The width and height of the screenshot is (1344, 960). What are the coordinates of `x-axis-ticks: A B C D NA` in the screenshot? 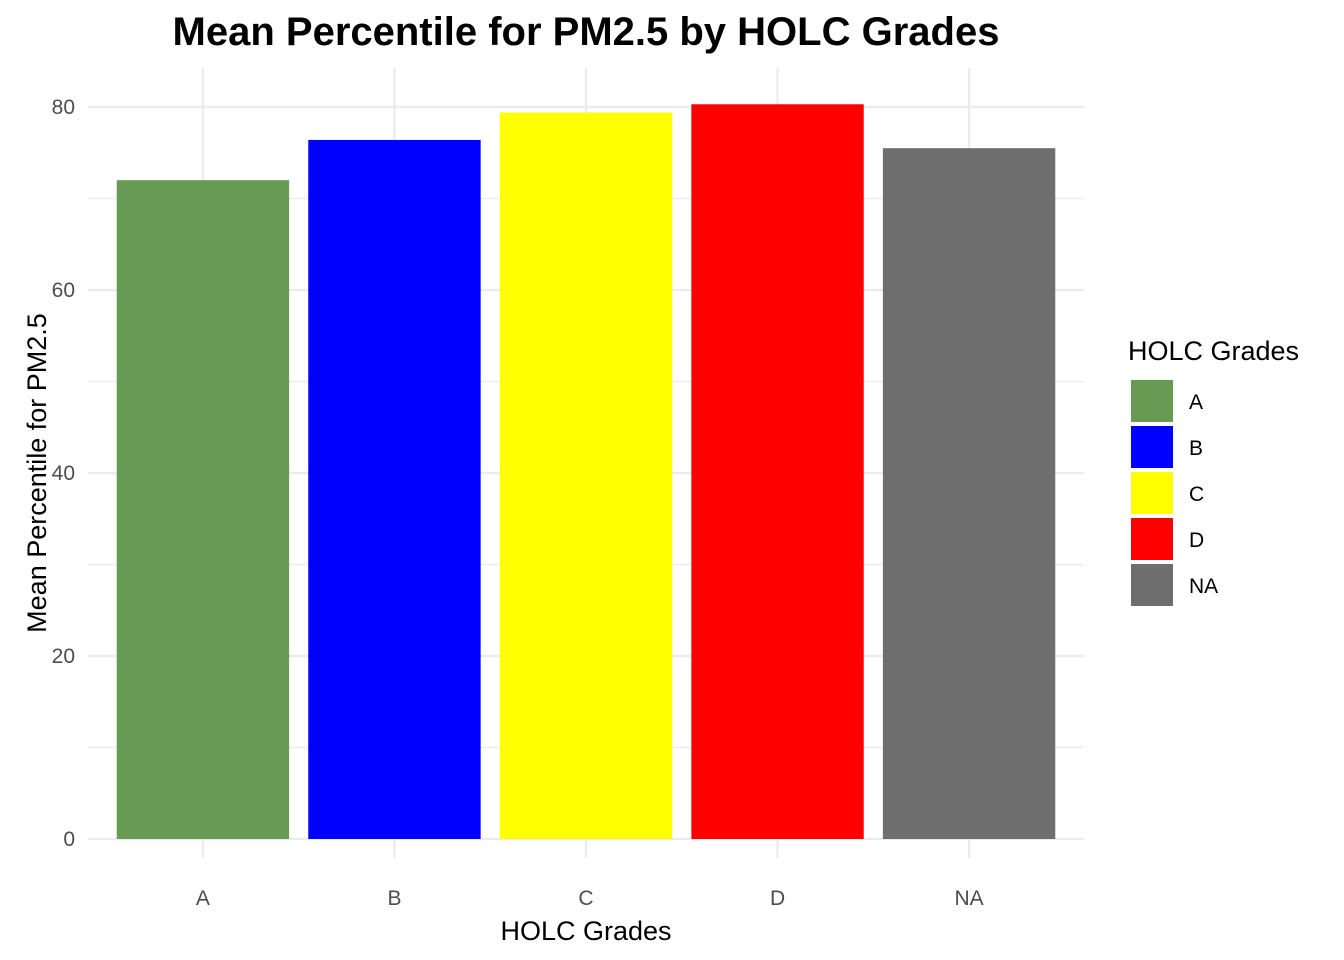 It's located at (590, 898).